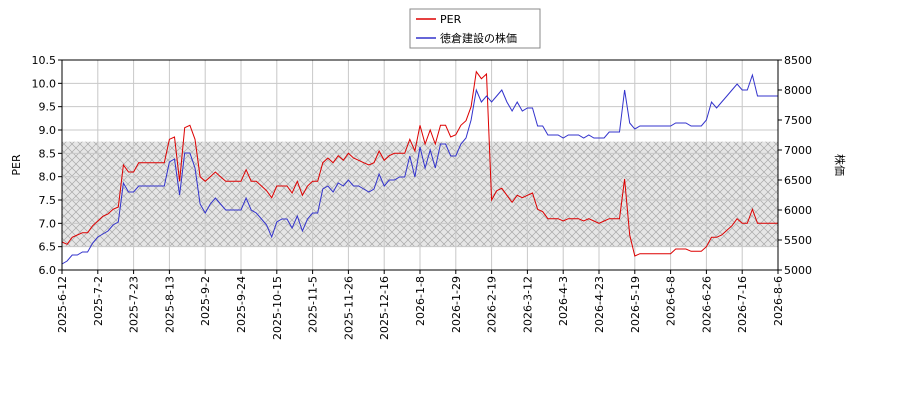  I want to click on x-tick-label: 2026-6-8, so click(671, 301).